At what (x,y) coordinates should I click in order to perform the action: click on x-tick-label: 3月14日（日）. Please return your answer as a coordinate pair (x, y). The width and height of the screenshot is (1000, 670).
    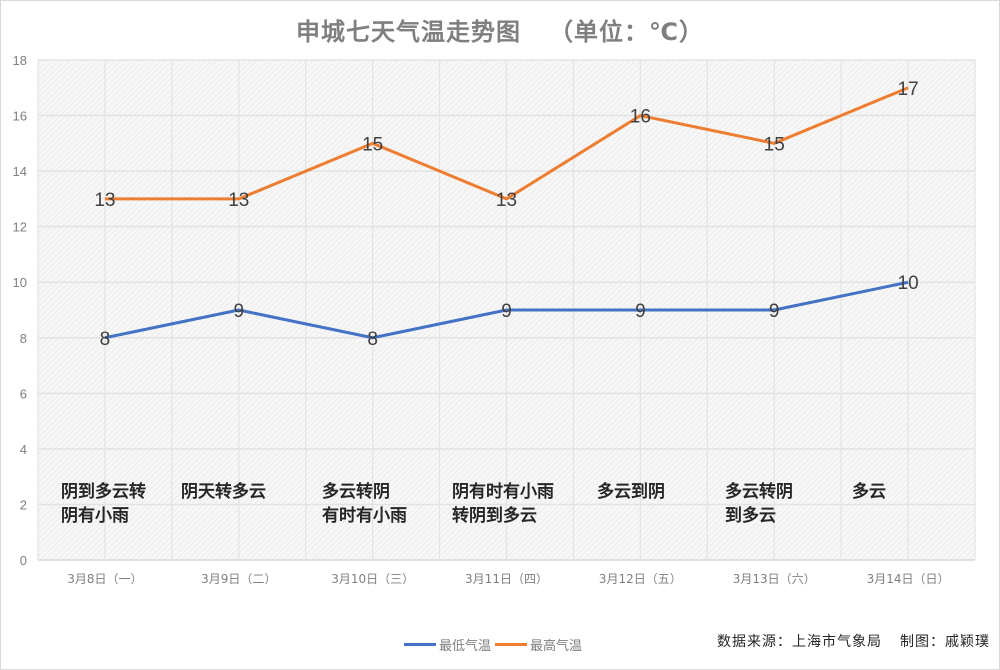
    Looking at the image, I should click on (908, 579).